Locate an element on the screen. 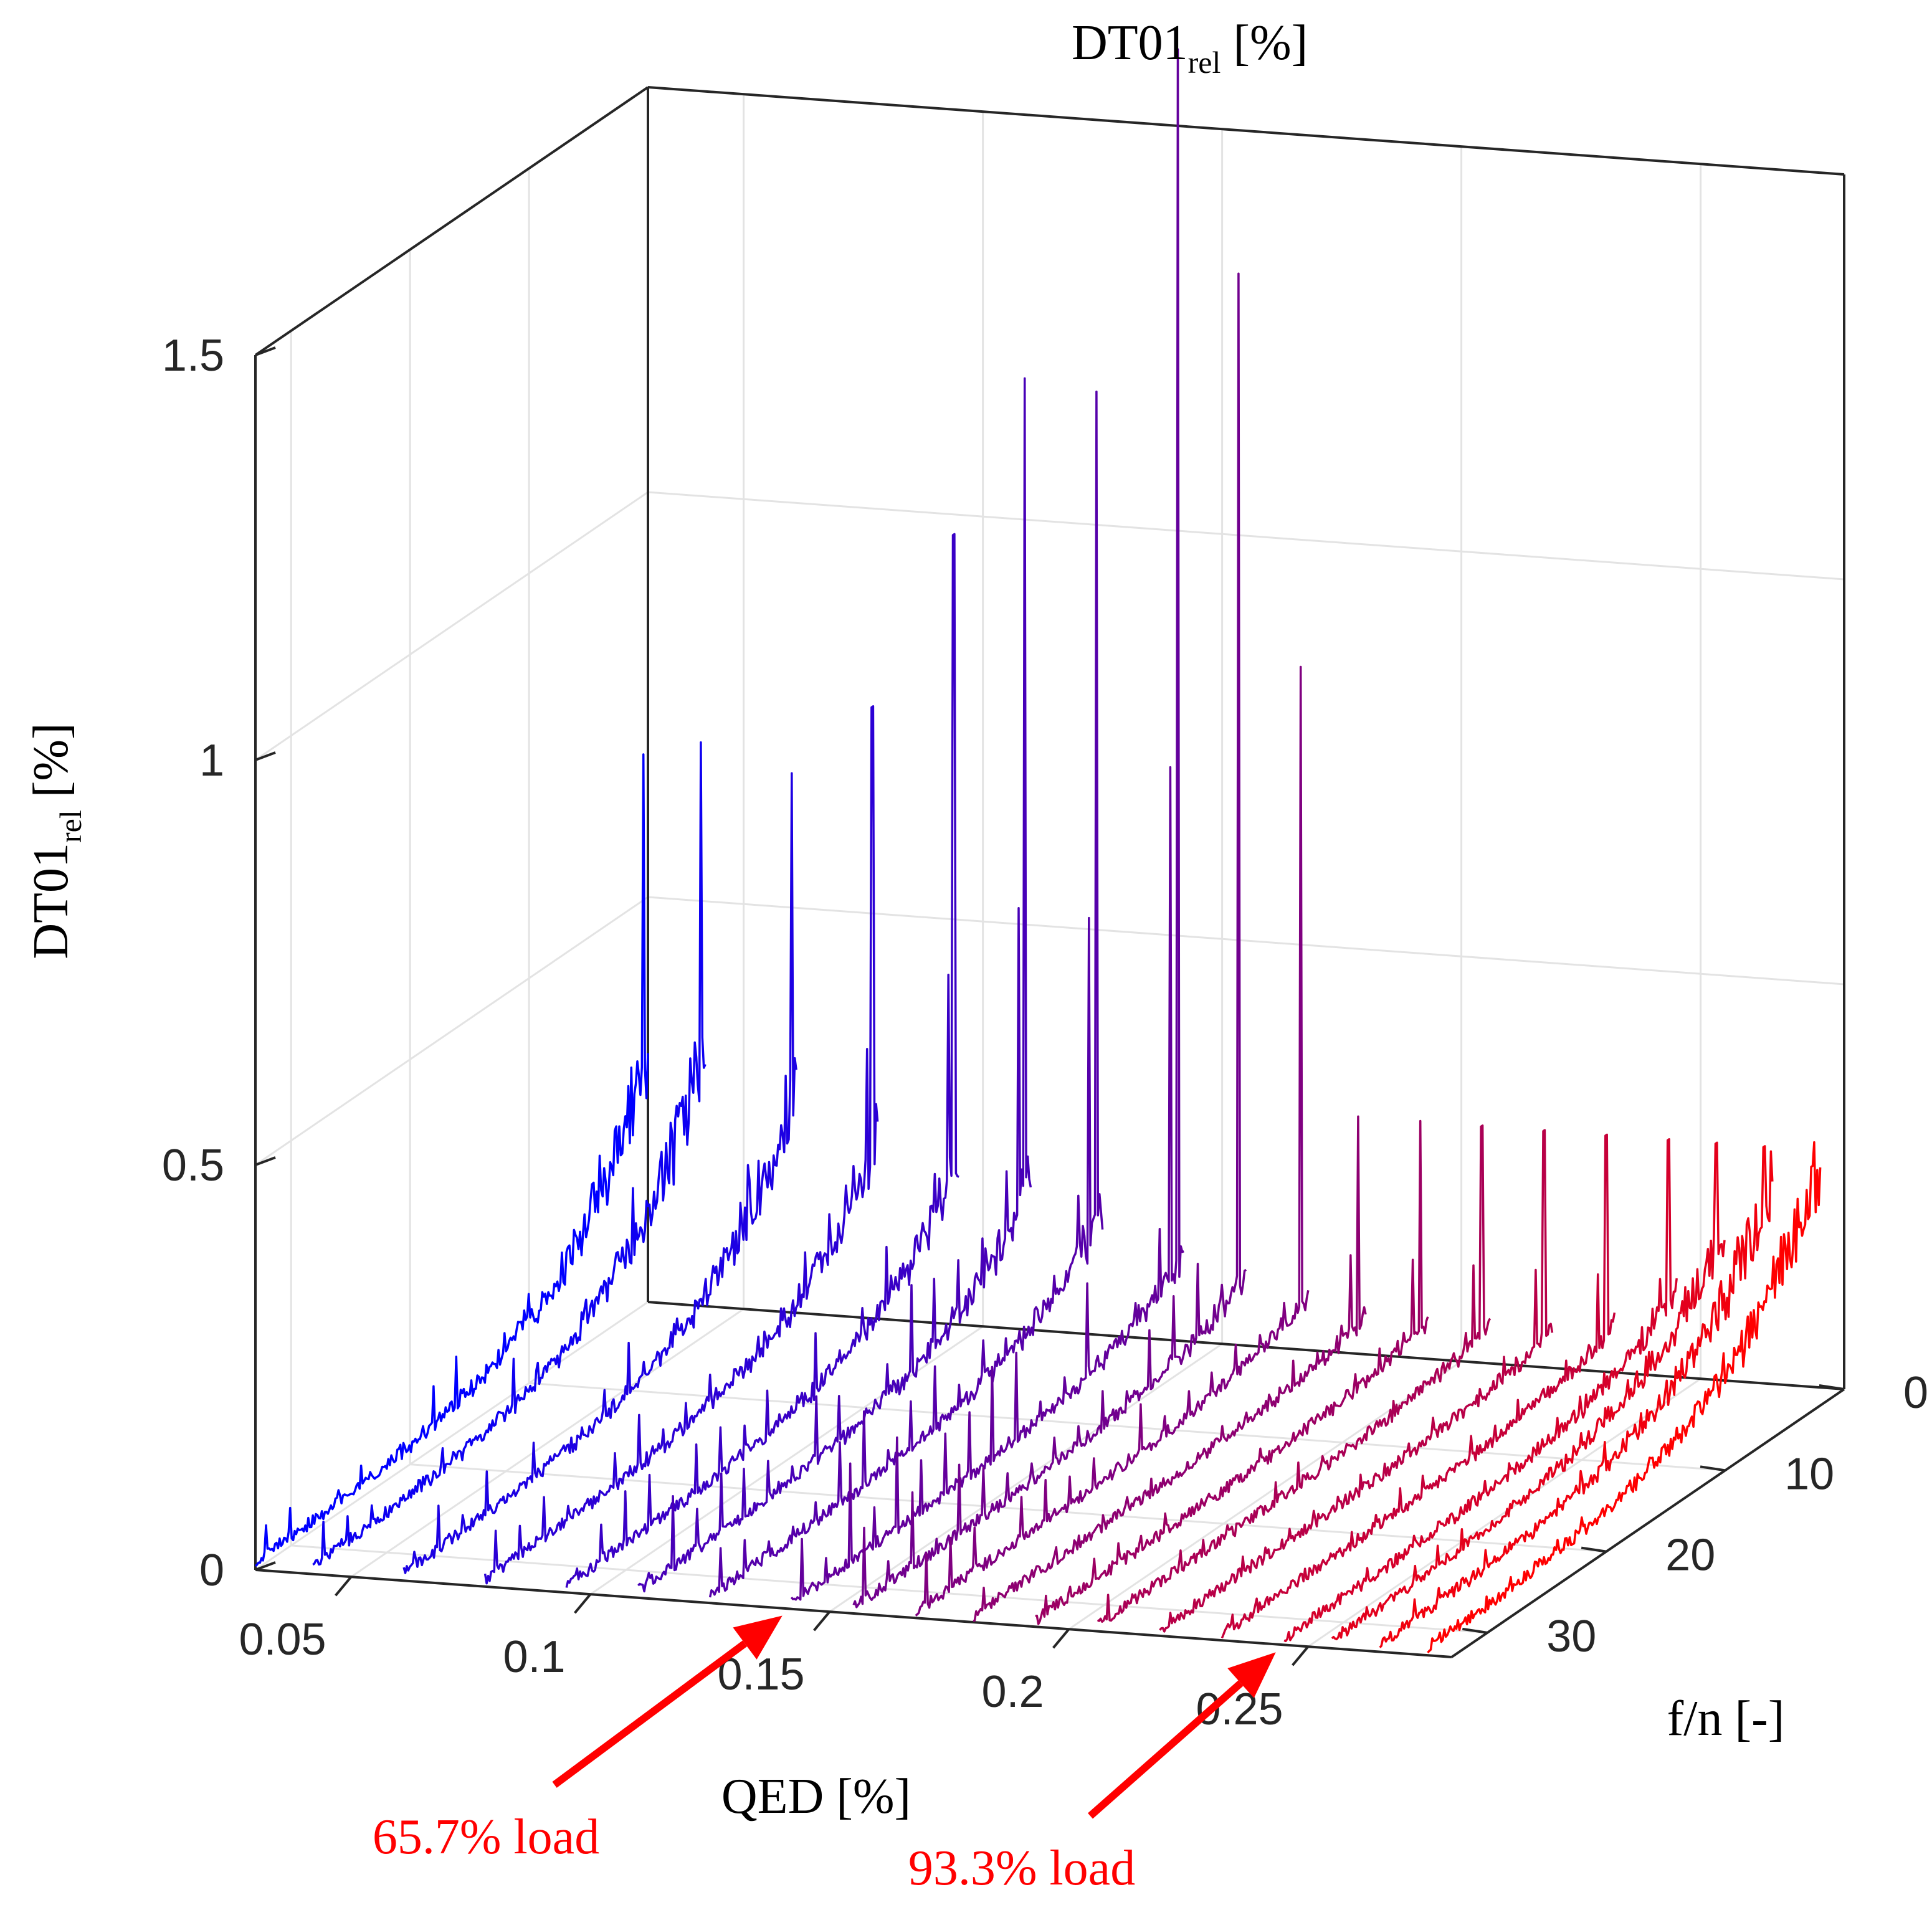 Image resolution: width=1932 pixels, height=1910 pixels. z-tick-label: 1.5 is located at coordinates (193, 356).